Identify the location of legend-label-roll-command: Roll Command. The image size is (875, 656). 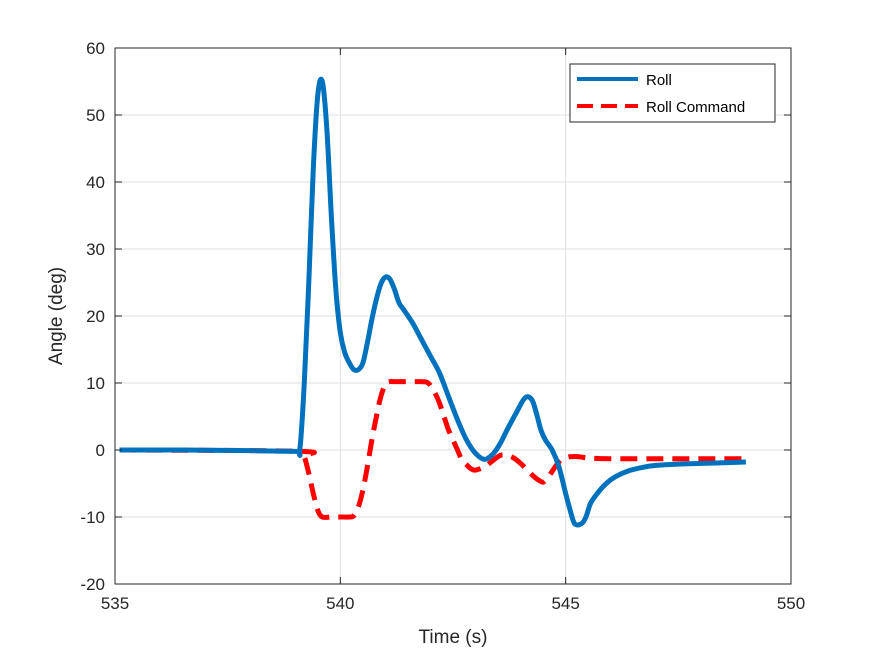
(695, 107).